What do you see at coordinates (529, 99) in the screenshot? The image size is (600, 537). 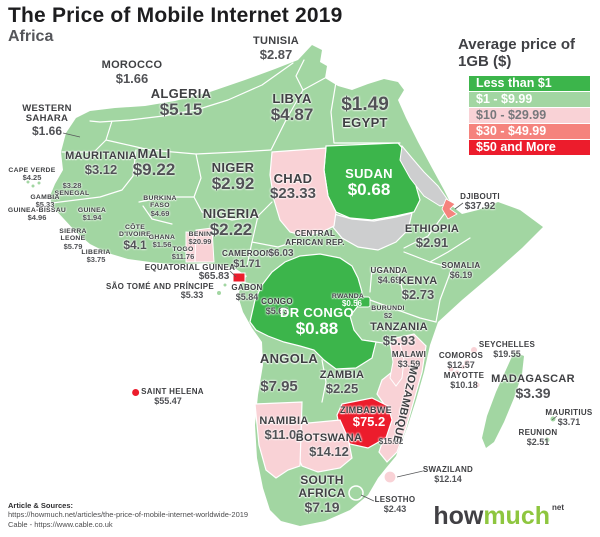 I see `legend-bin-2: $1 - $9.99` at bounding box center [529, 99].